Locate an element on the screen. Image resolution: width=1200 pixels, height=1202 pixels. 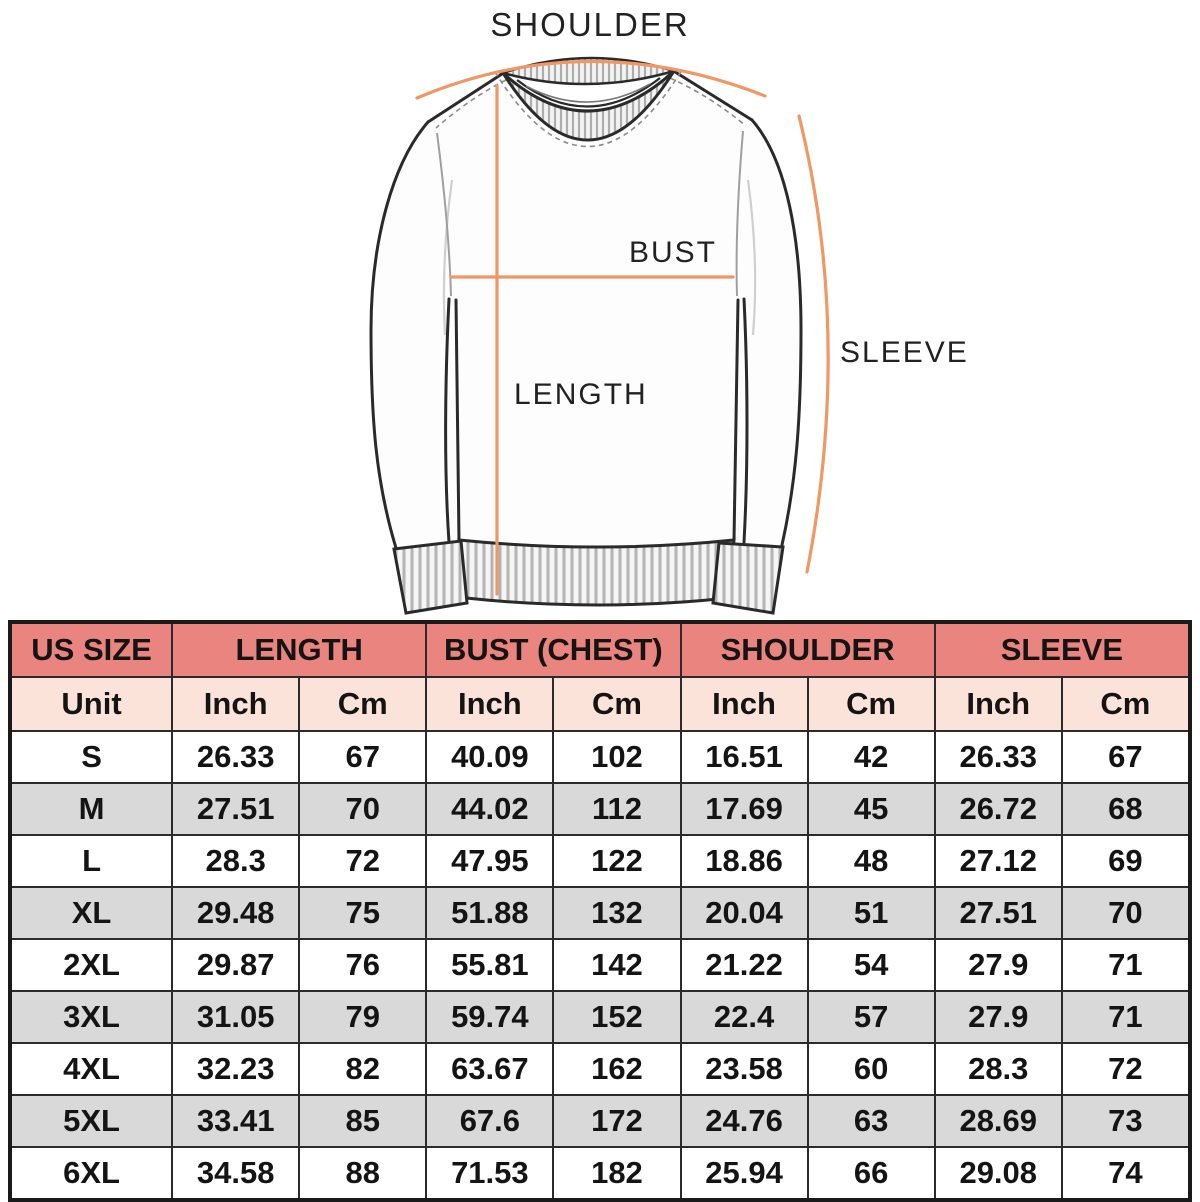
measurement-cell: 28.3 is located at coordinates (236, 861).